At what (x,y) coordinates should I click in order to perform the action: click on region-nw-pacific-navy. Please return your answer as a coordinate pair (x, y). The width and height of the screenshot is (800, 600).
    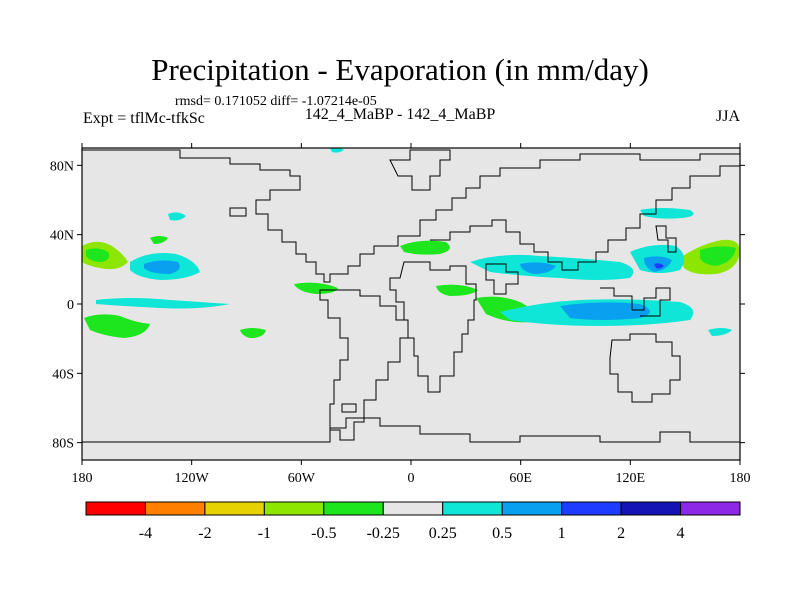
    Looking at the image, I should click on (659, 266).